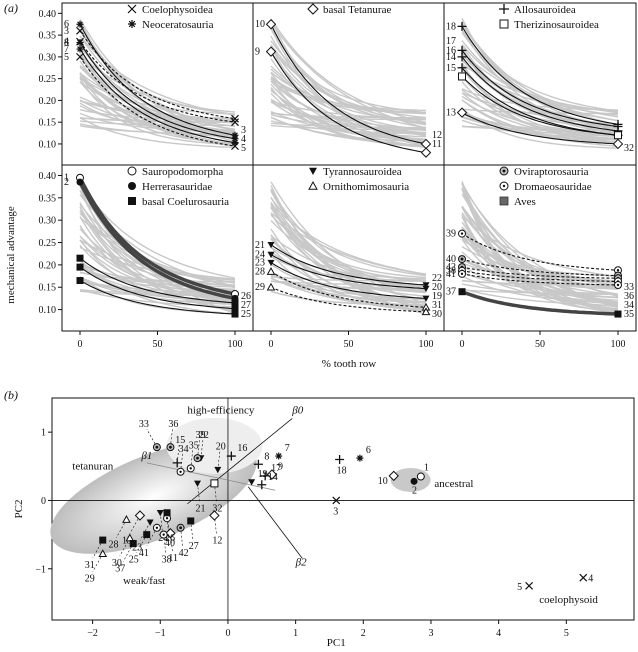  What do you see at coordinates (190, 468) in the screenshot?
I see `pc-point-35-dot` at bounding box center [190, 468].